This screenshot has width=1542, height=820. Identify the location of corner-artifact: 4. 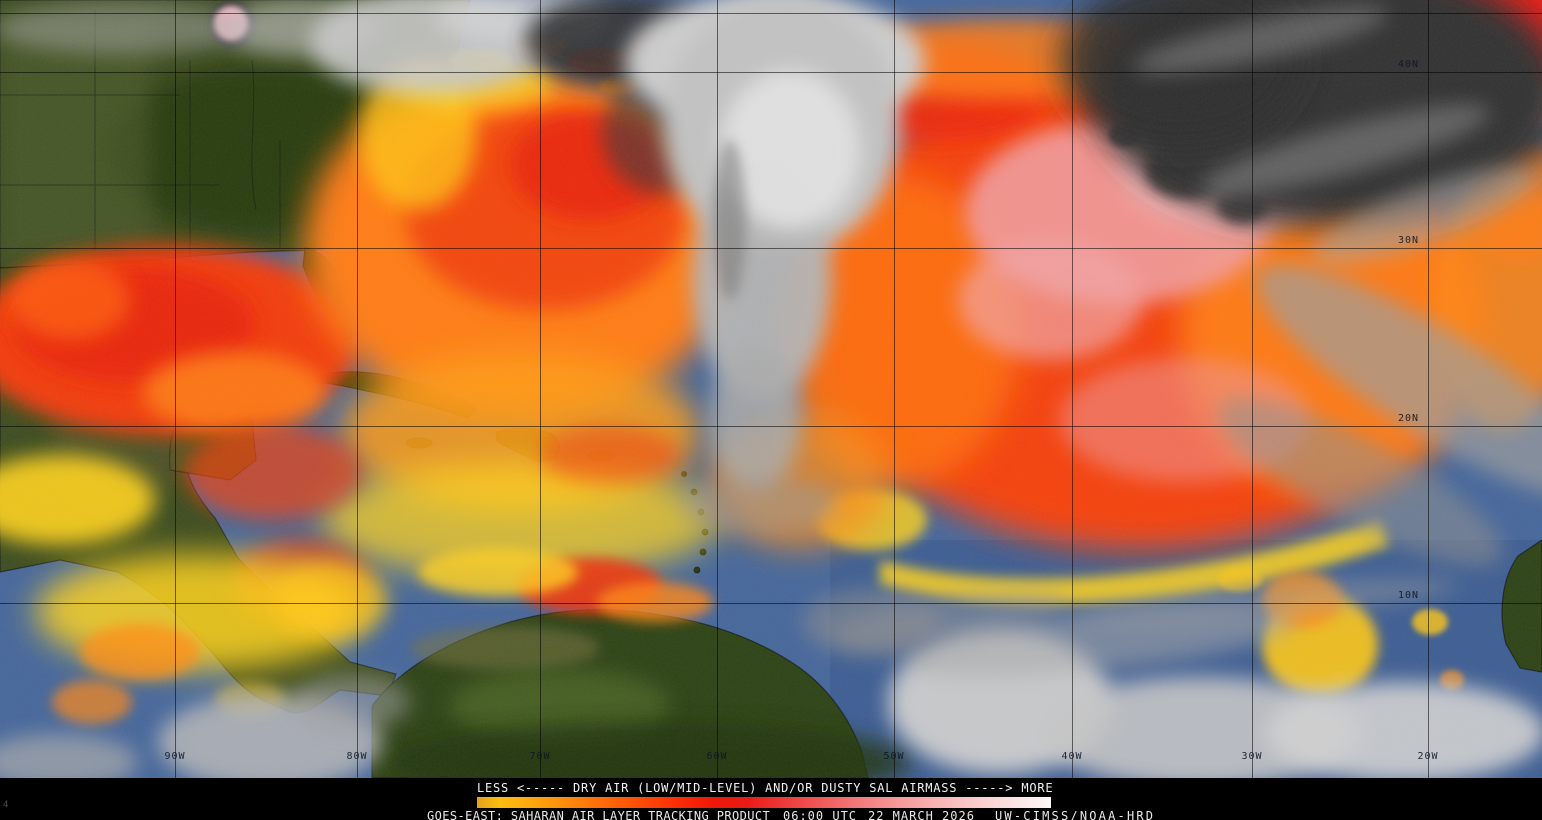
(6, 805).